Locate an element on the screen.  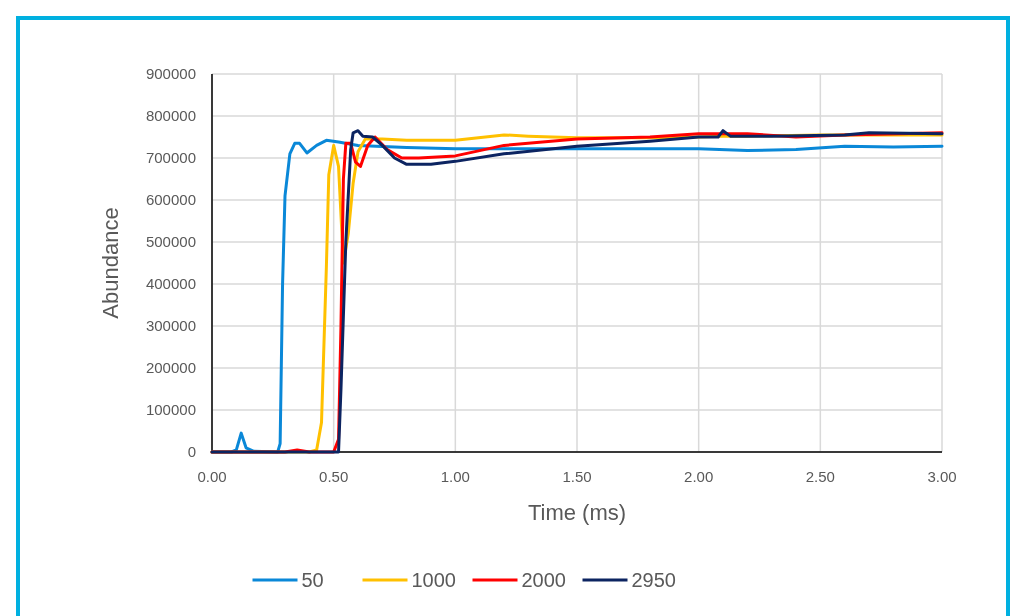
legend-label: 2000 is located at coordinates (543, 580).